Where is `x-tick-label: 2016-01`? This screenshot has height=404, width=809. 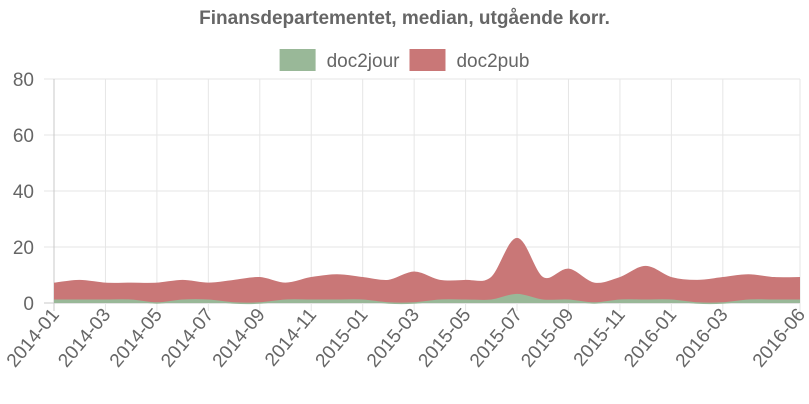 x-tick-label: 2016-01 is located at coordinates (650, 338).